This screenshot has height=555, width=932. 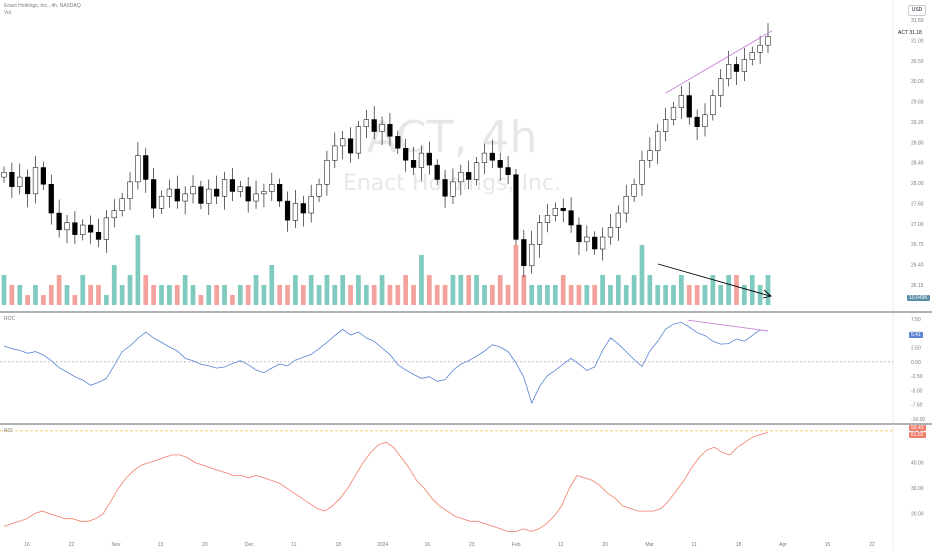 I want to click on last-price-label: 31.18, so click(x=915, y=33).